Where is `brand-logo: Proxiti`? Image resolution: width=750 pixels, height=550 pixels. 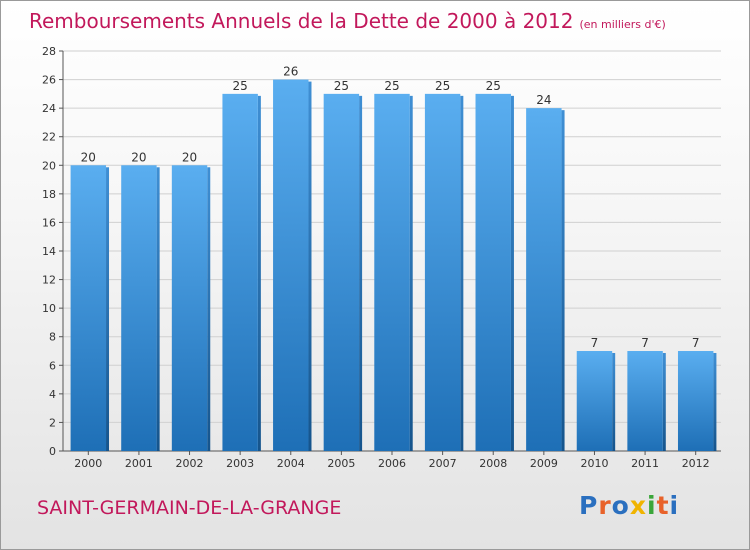 brand-logo: Proxiti is located at coordinates (629, 505).